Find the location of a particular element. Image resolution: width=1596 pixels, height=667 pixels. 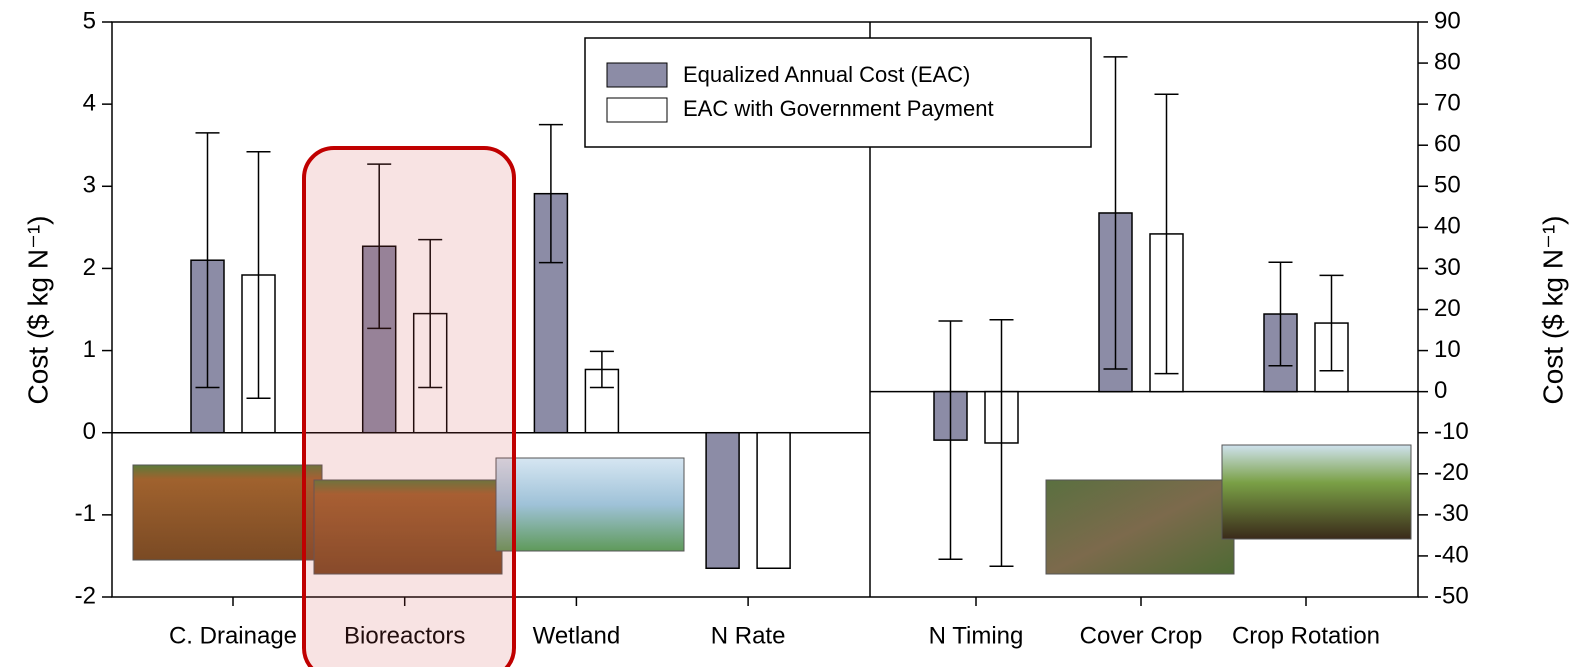

y-tick-label: 20 is located at coordinates (1447, 308).